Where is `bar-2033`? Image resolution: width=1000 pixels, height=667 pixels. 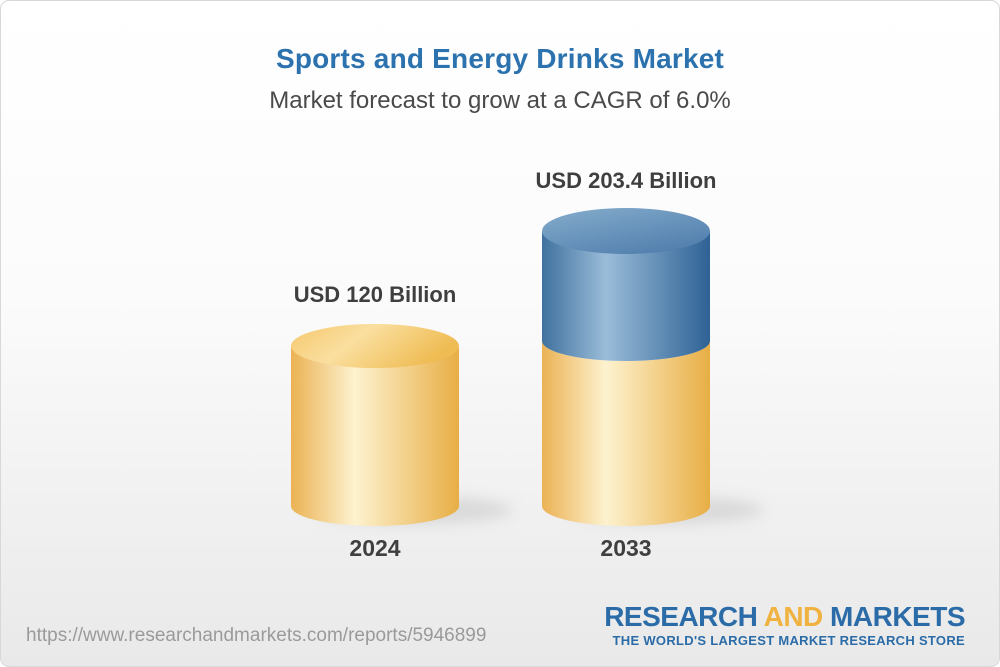 bar-2033 is located at coordinates (626, 367).